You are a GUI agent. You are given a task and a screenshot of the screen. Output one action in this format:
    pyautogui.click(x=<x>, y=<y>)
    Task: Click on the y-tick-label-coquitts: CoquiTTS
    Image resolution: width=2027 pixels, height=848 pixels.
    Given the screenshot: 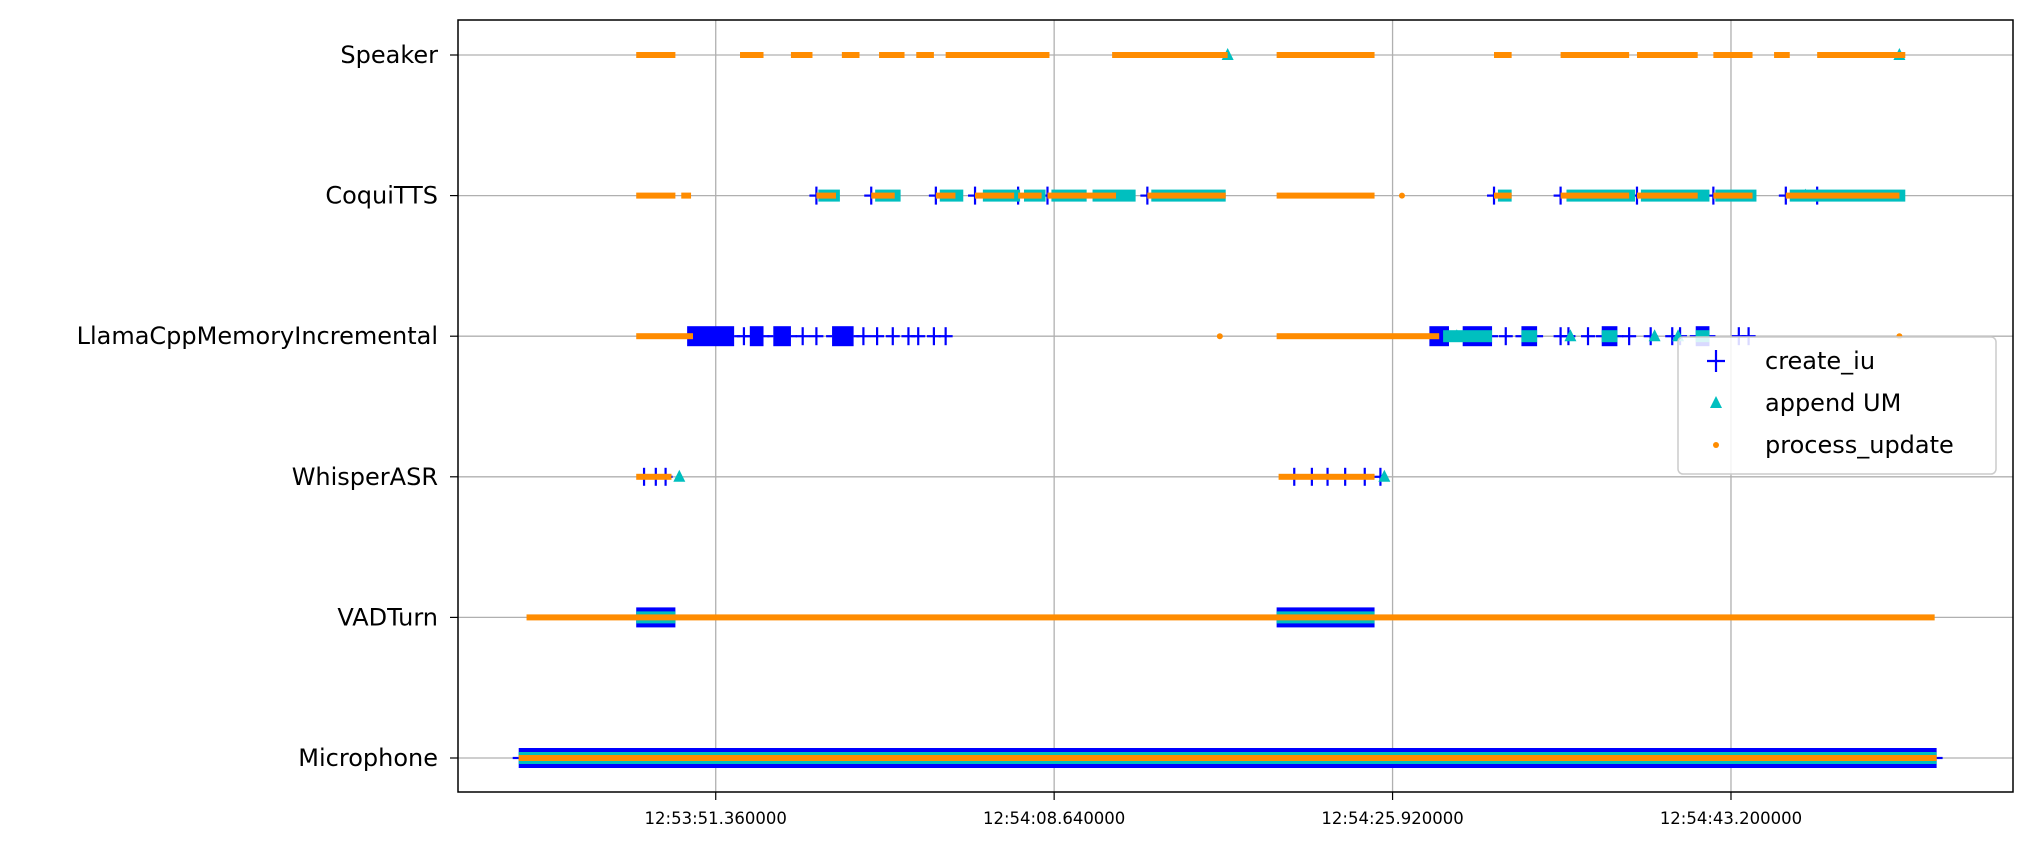 What is the action you would take?
    pyautogui.click(x=381, y=196)
    